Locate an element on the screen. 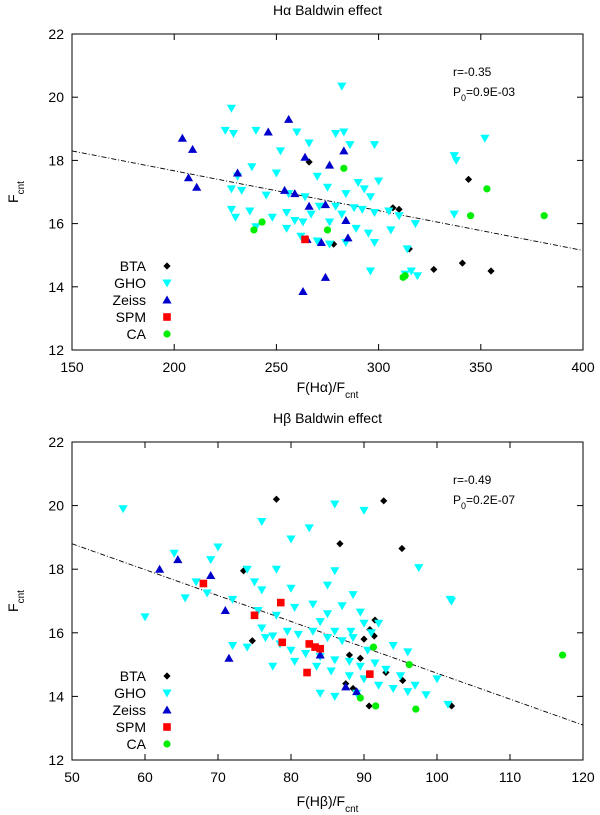  y-tick-label: 22 is located at coordinates (56, 34).